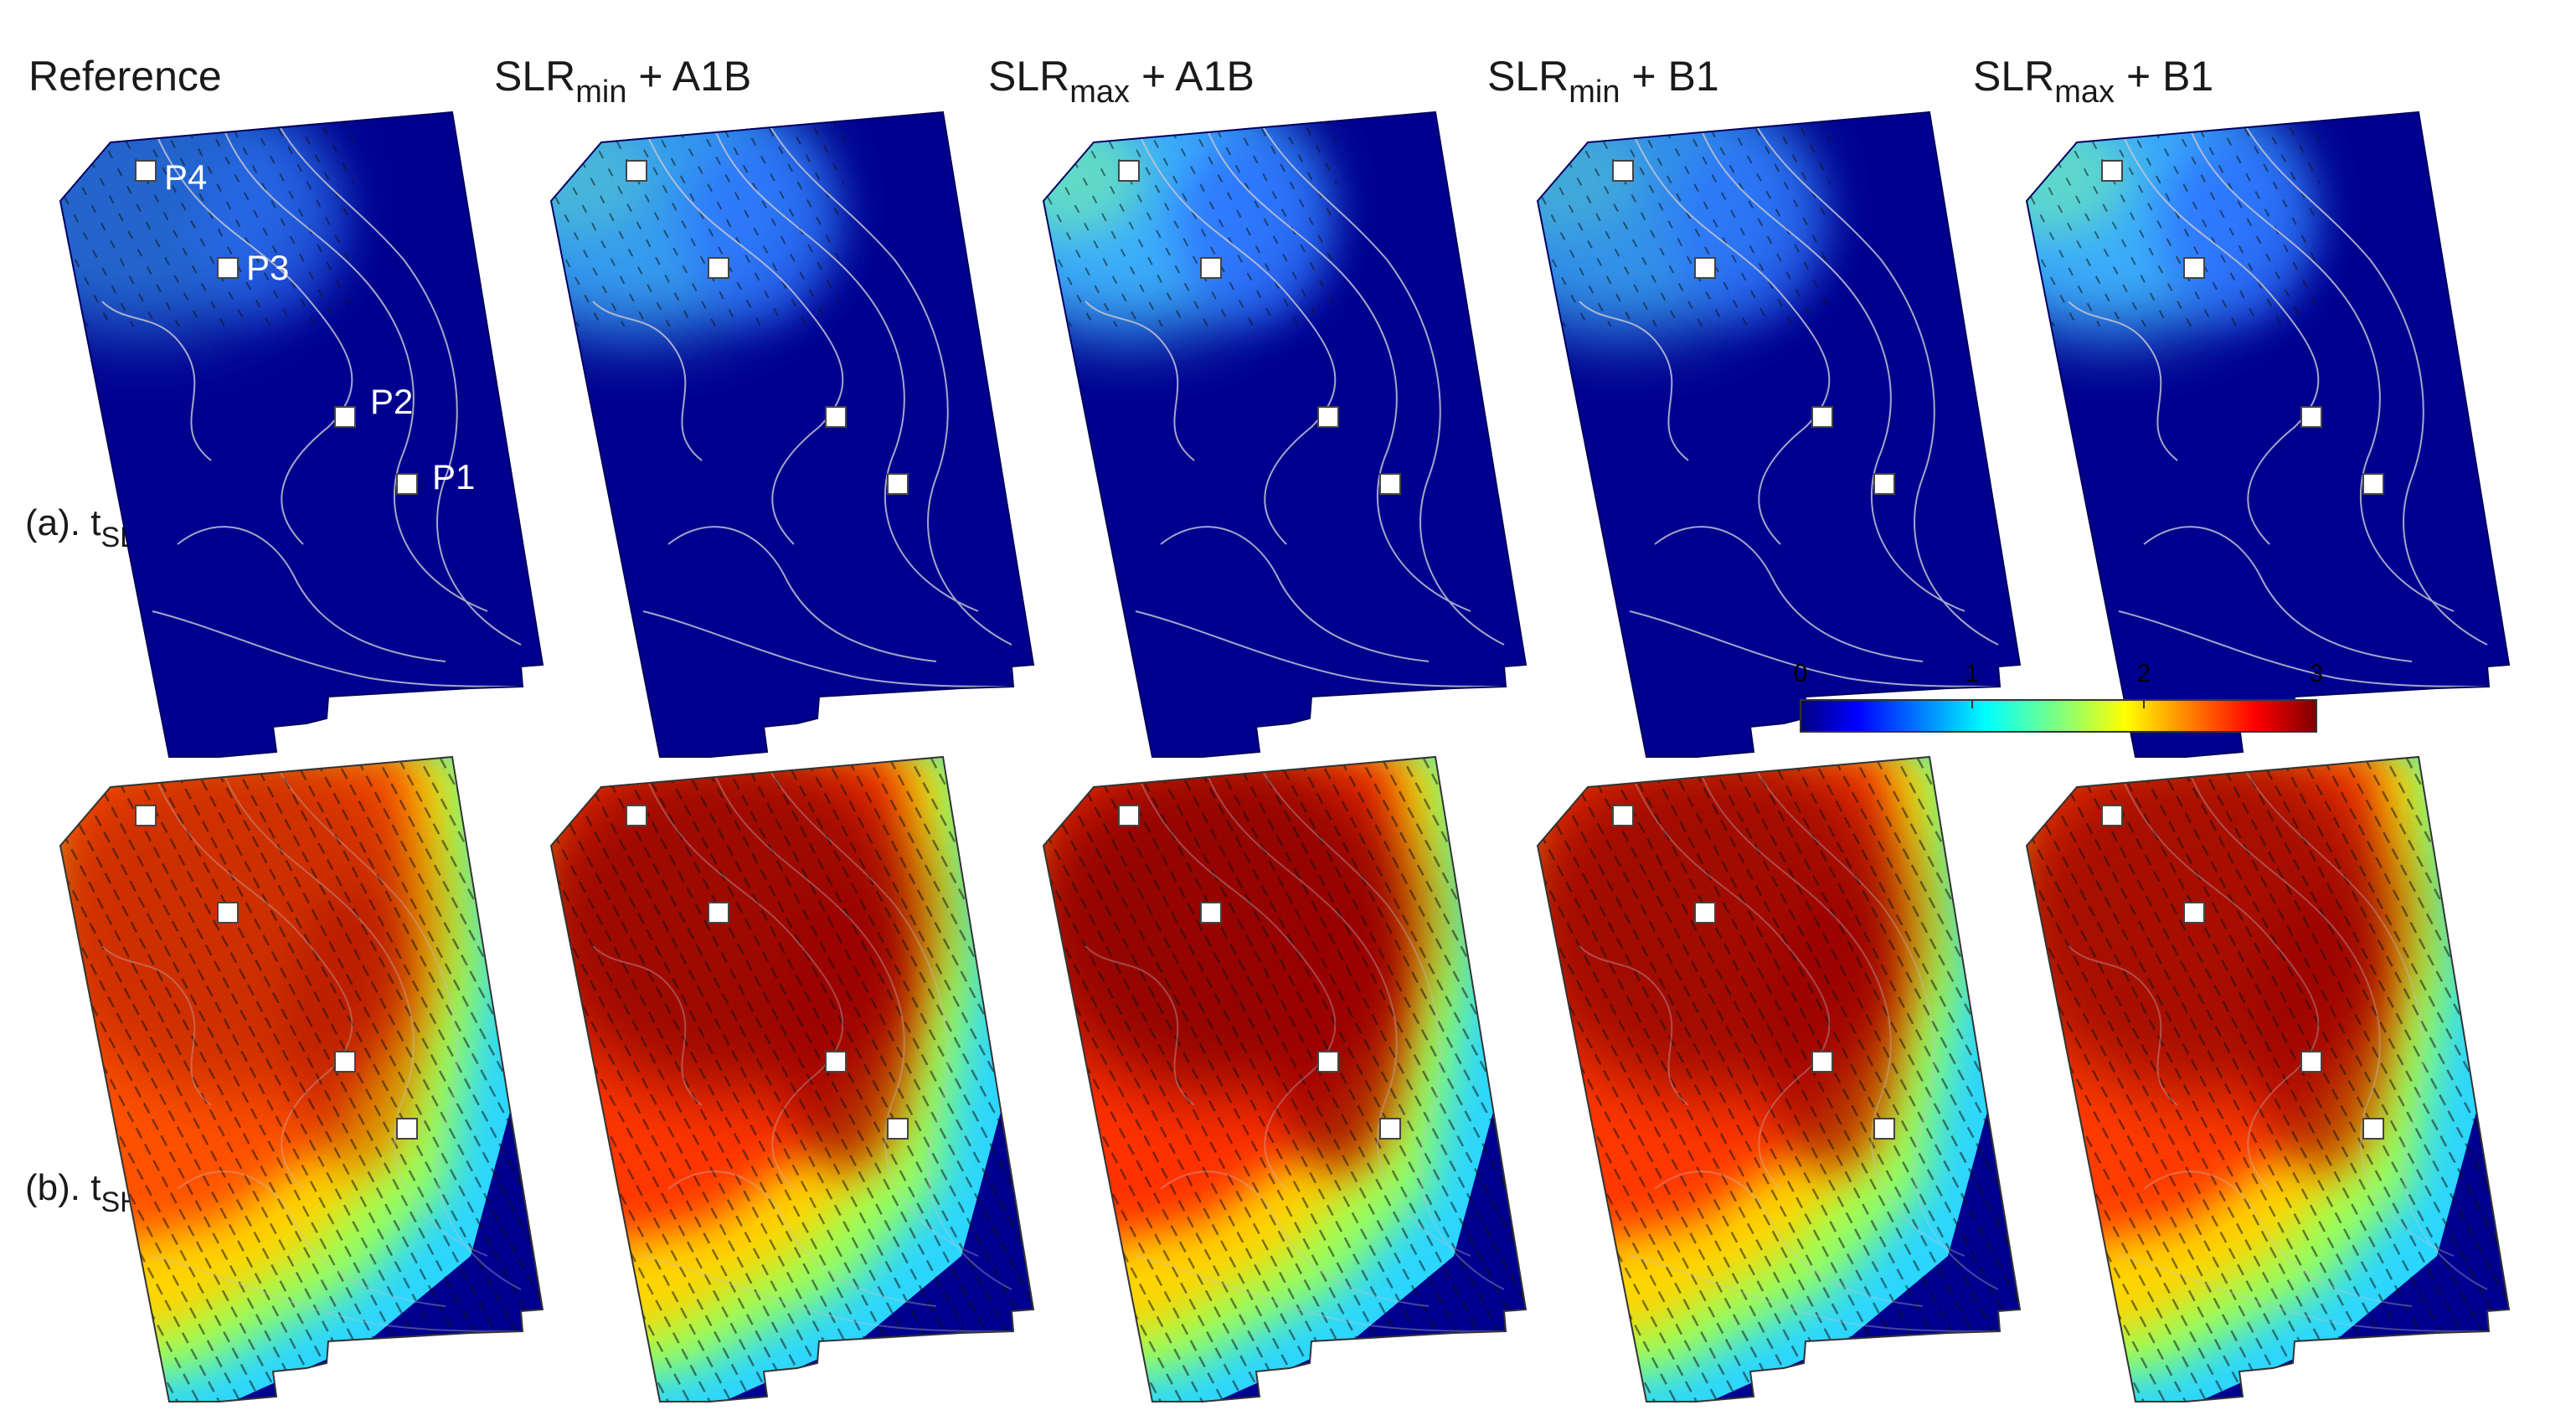  What do you see at coordinates (1801, 673) in the screenshot?
I see `colorbar-tick-0: 0` at bounding box center [1801, 673].